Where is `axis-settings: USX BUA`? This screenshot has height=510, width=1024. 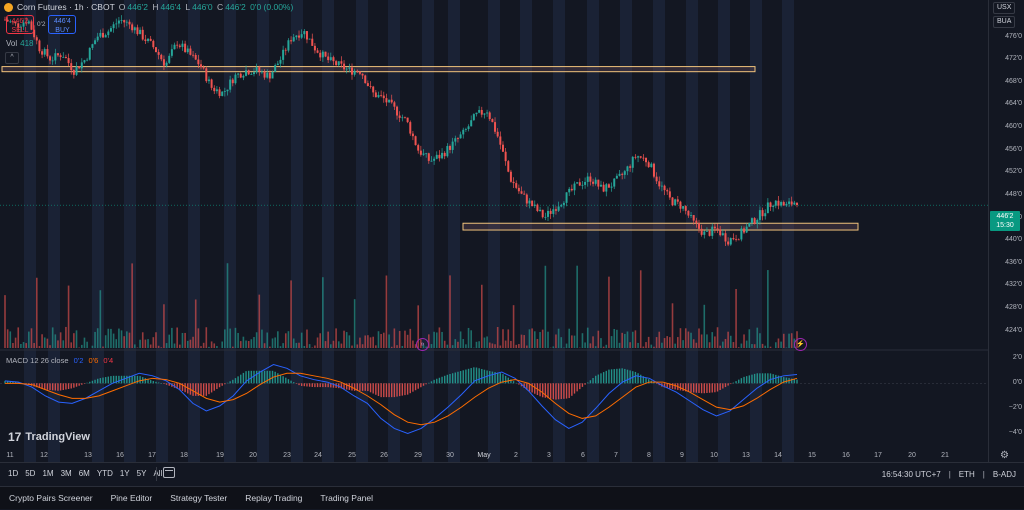
axis-settings: USX BUA is located at coordinates (1004, 15).